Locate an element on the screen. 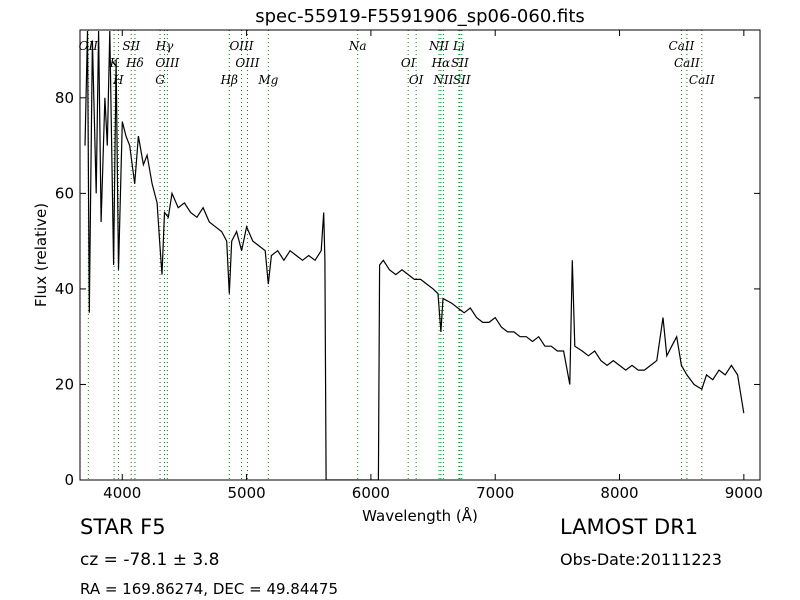 This screenshot has width=800, height=600. x-tick-label: 6000 is located at coordinates (371, 493).